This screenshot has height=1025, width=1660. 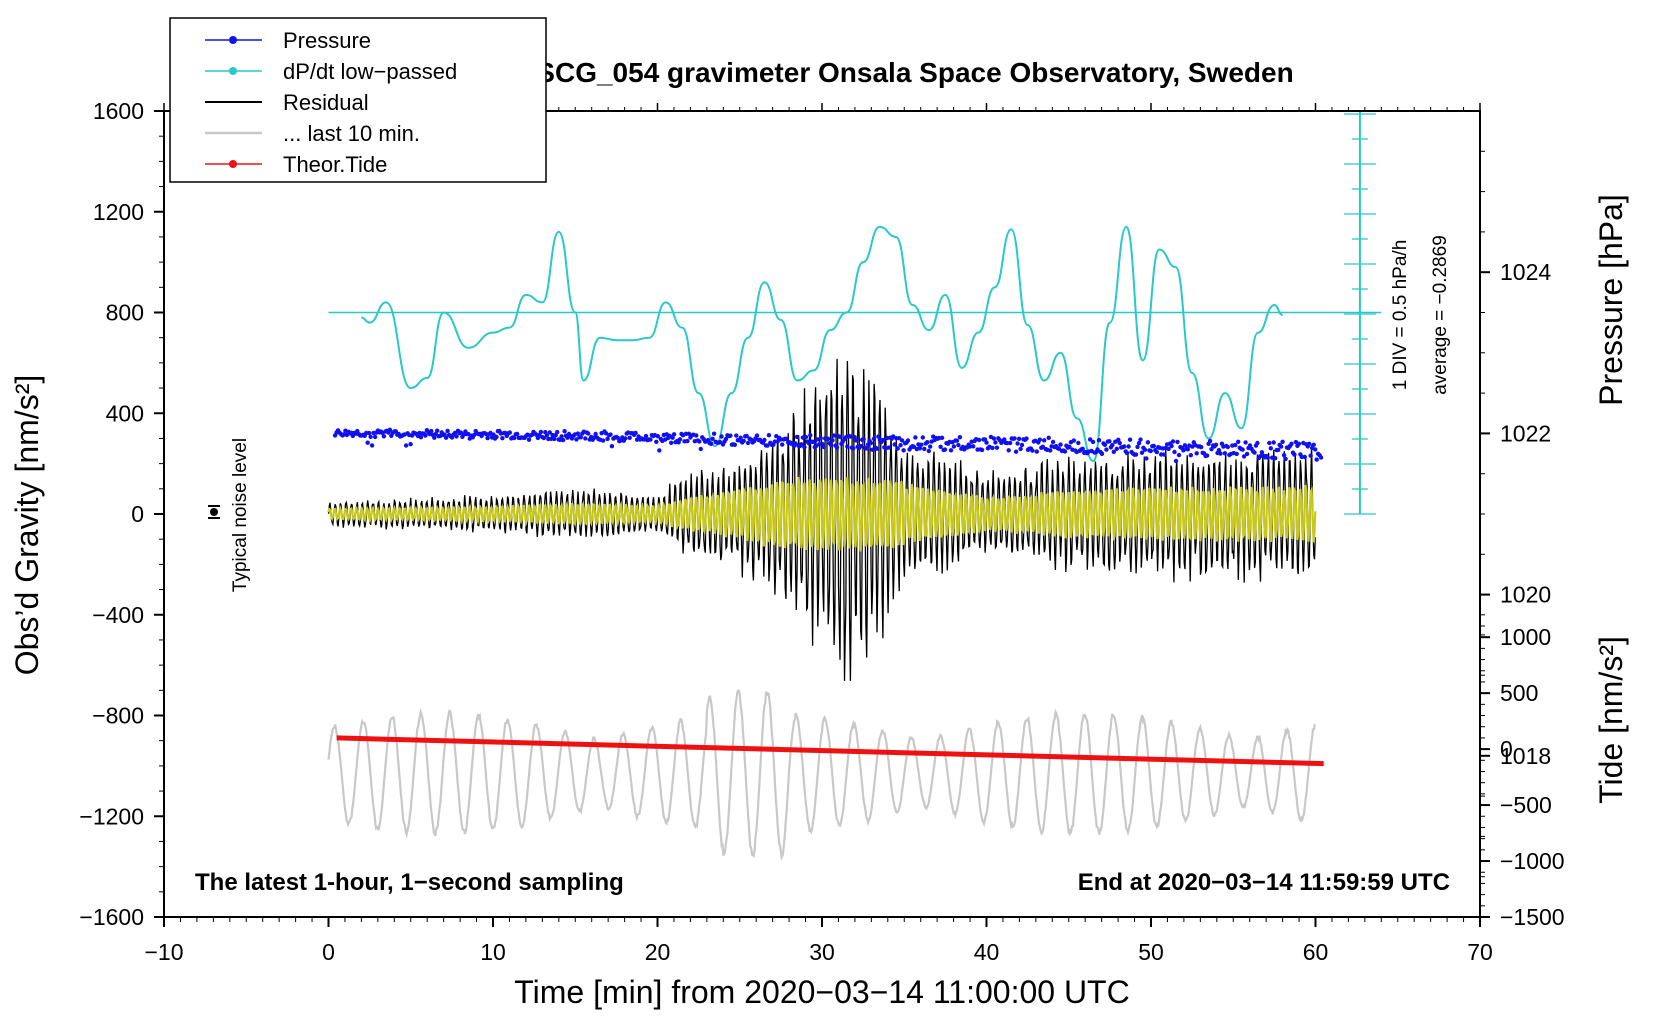 I want to click on x-tick-label: 0, so click(x=328, y=952).